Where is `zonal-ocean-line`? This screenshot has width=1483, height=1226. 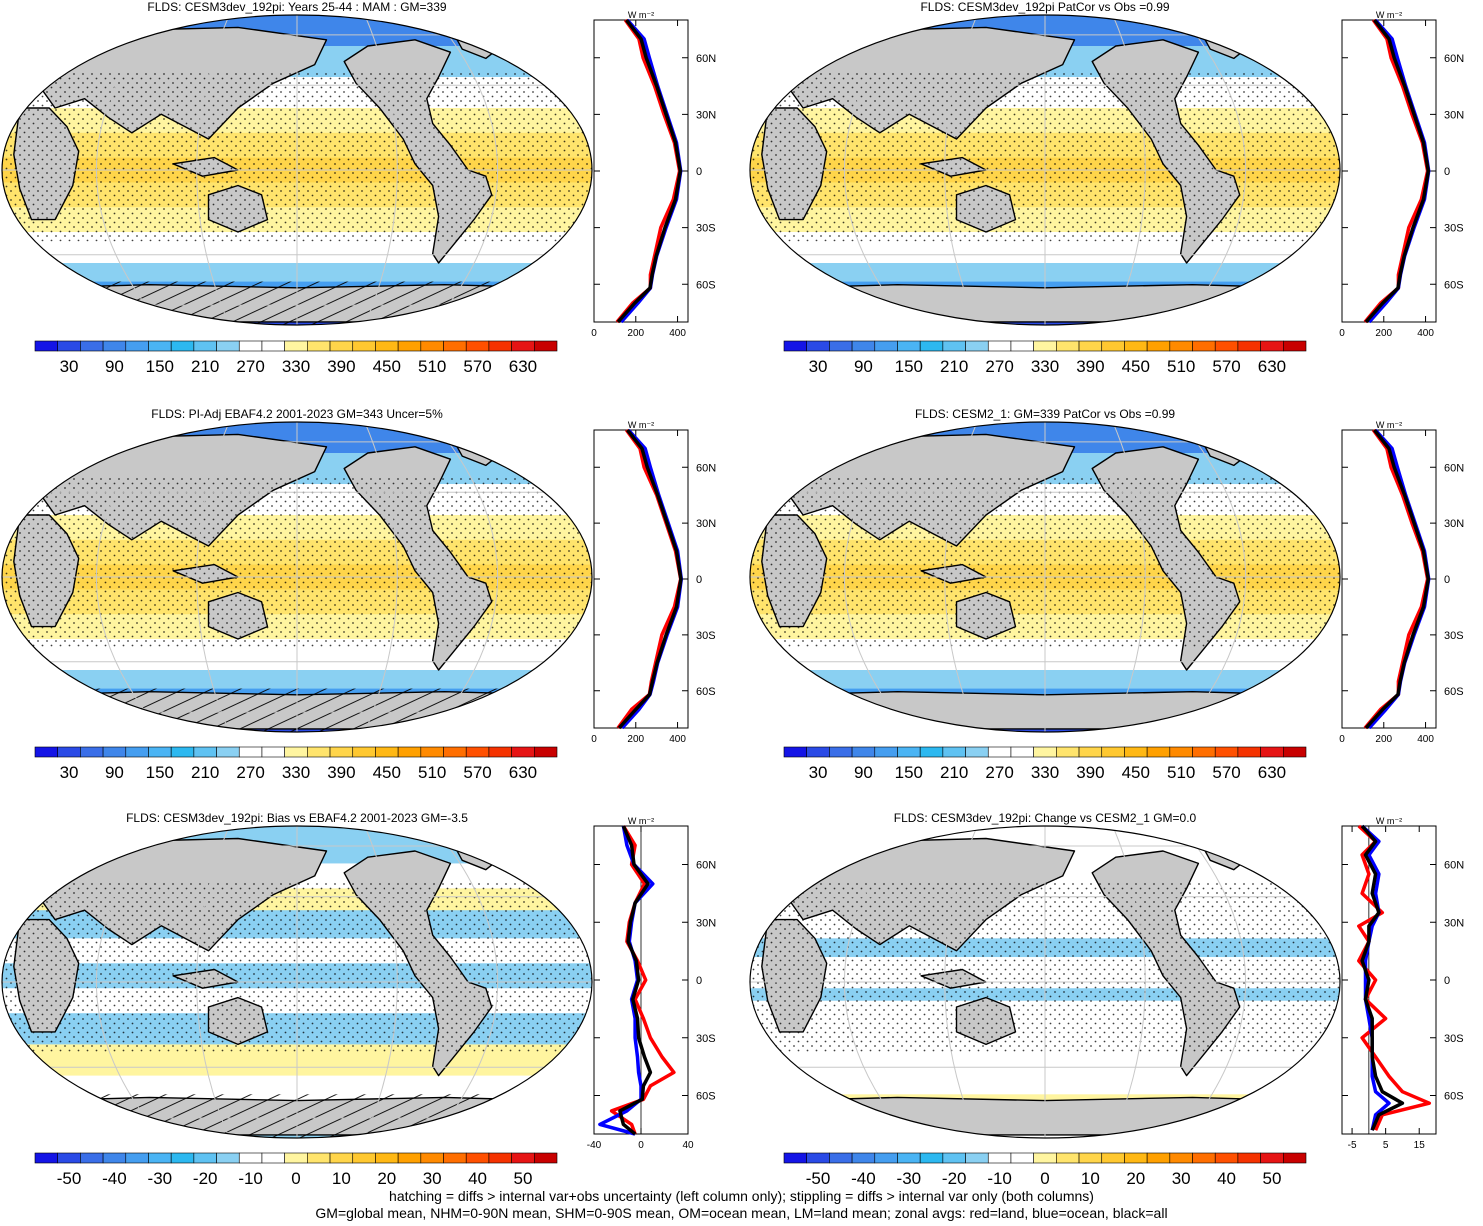 zonal-ocean-line is located at coordinates (1375, 977).